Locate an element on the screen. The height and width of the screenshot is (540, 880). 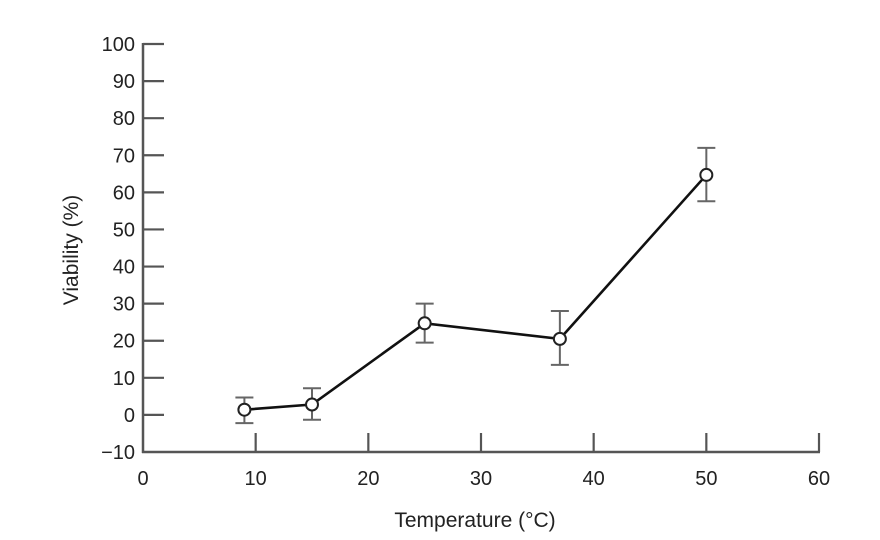
y-tick-label: 50 is located at coordinates (124, 230).